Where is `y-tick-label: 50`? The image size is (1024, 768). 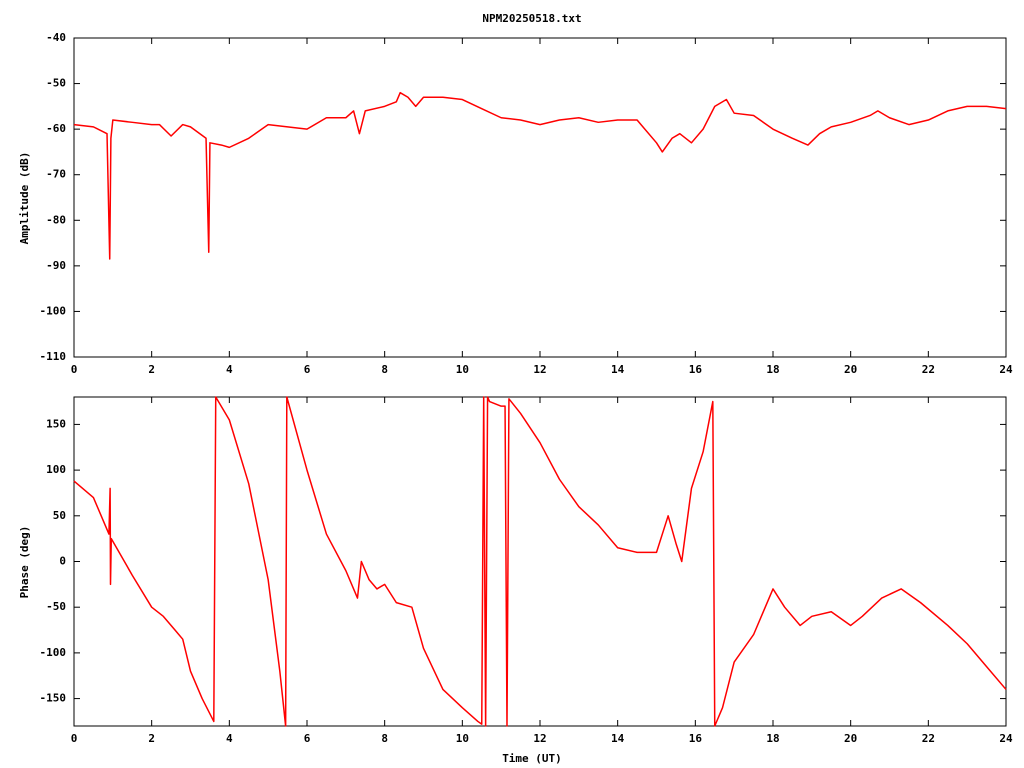 y-tick-label: 50 is located at coordinates (59, 515).